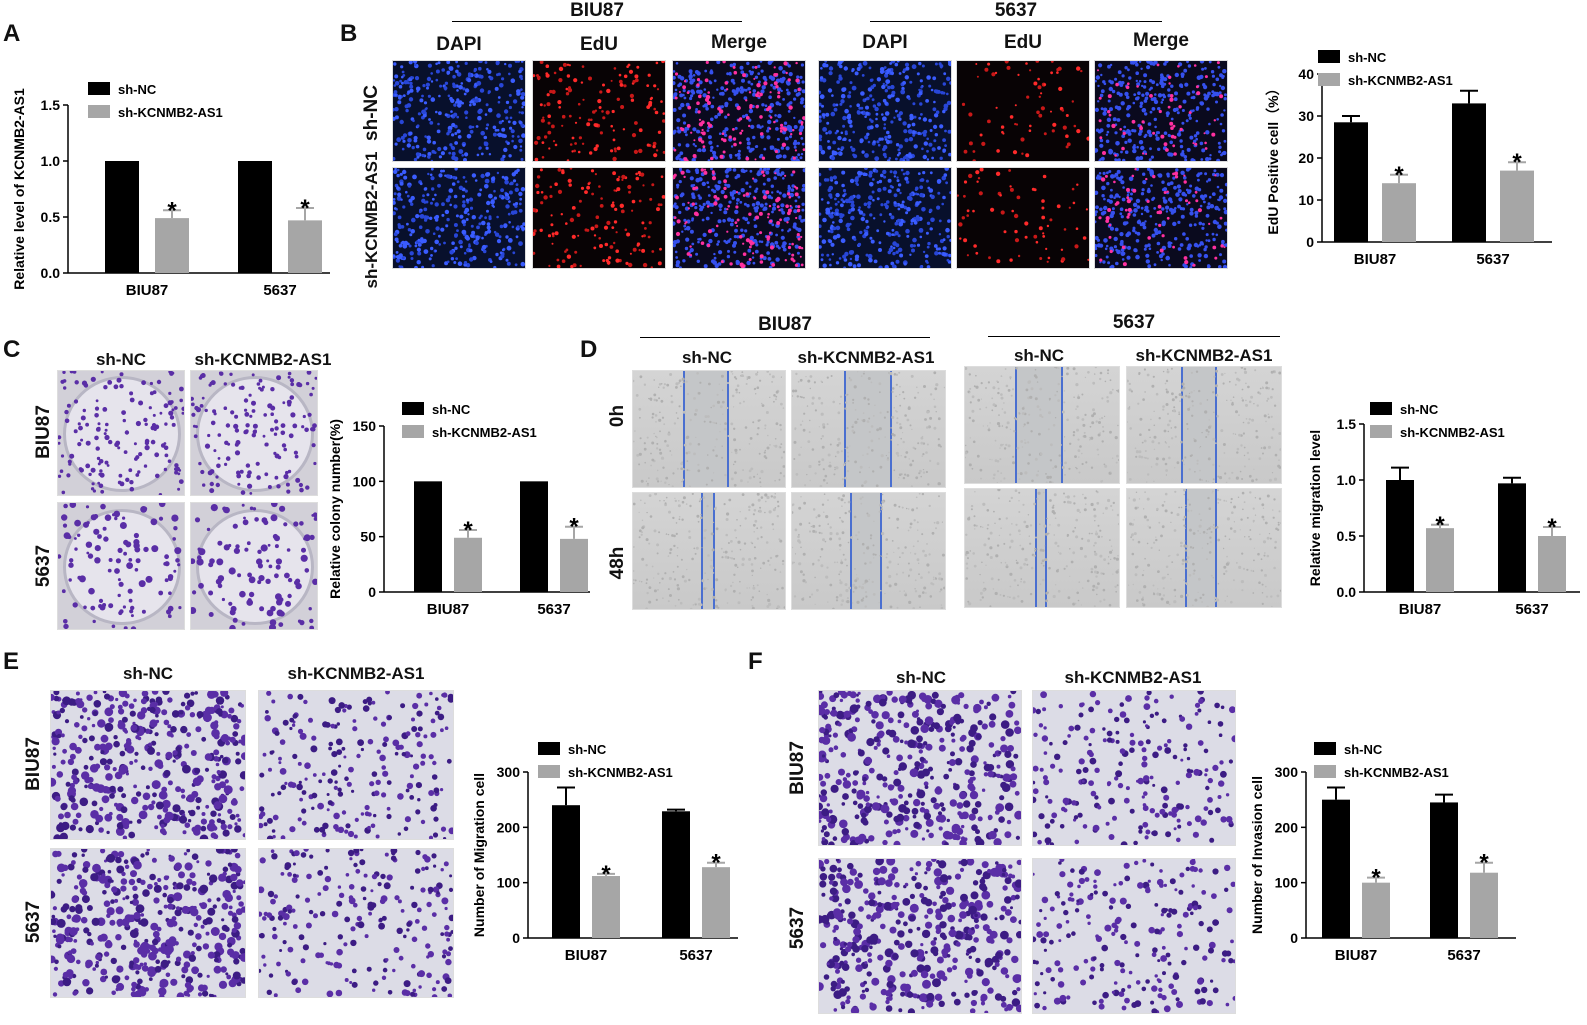 This screenshot has width=1587, height=1025. Describe the element at coordinates (1347, 424) in the screenshot. I see `d-ytick-label-3: 1.5` at that location.